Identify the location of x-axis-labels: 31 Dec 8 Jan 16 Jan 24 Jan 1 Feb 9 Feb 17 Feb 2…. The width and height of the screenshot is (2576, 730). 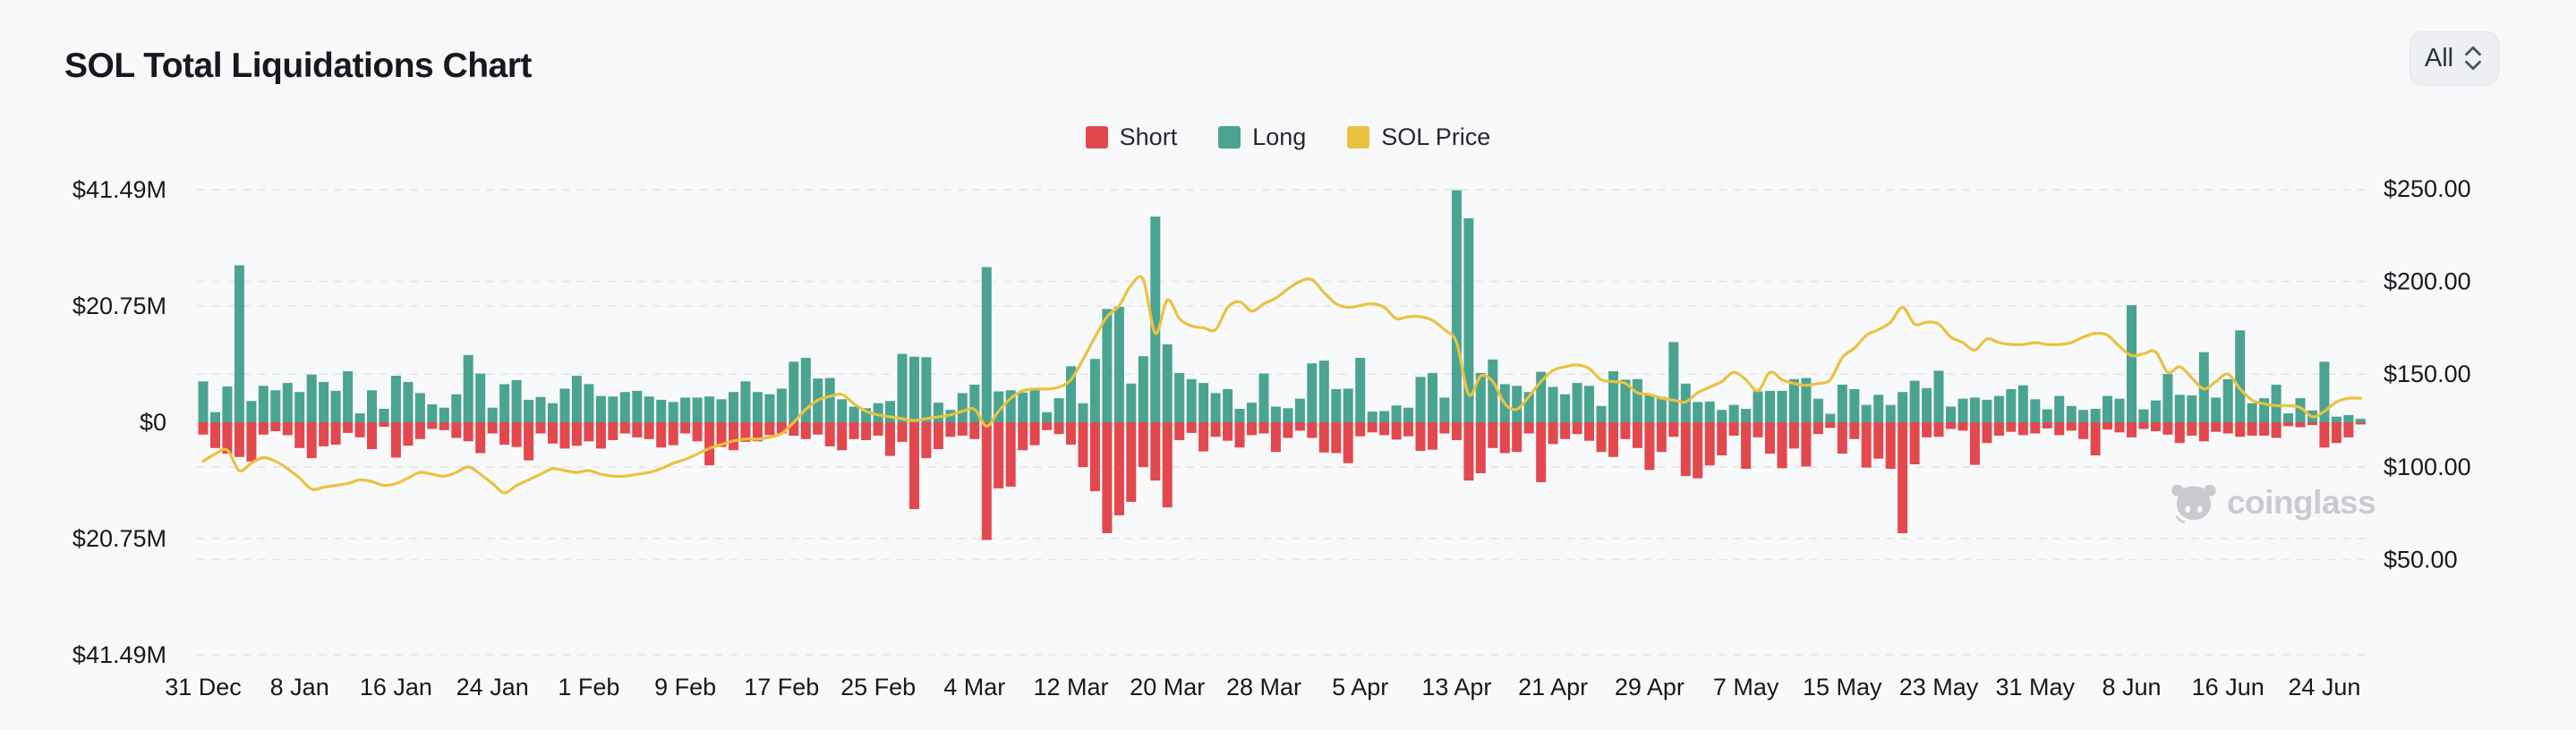
(1262, 687).